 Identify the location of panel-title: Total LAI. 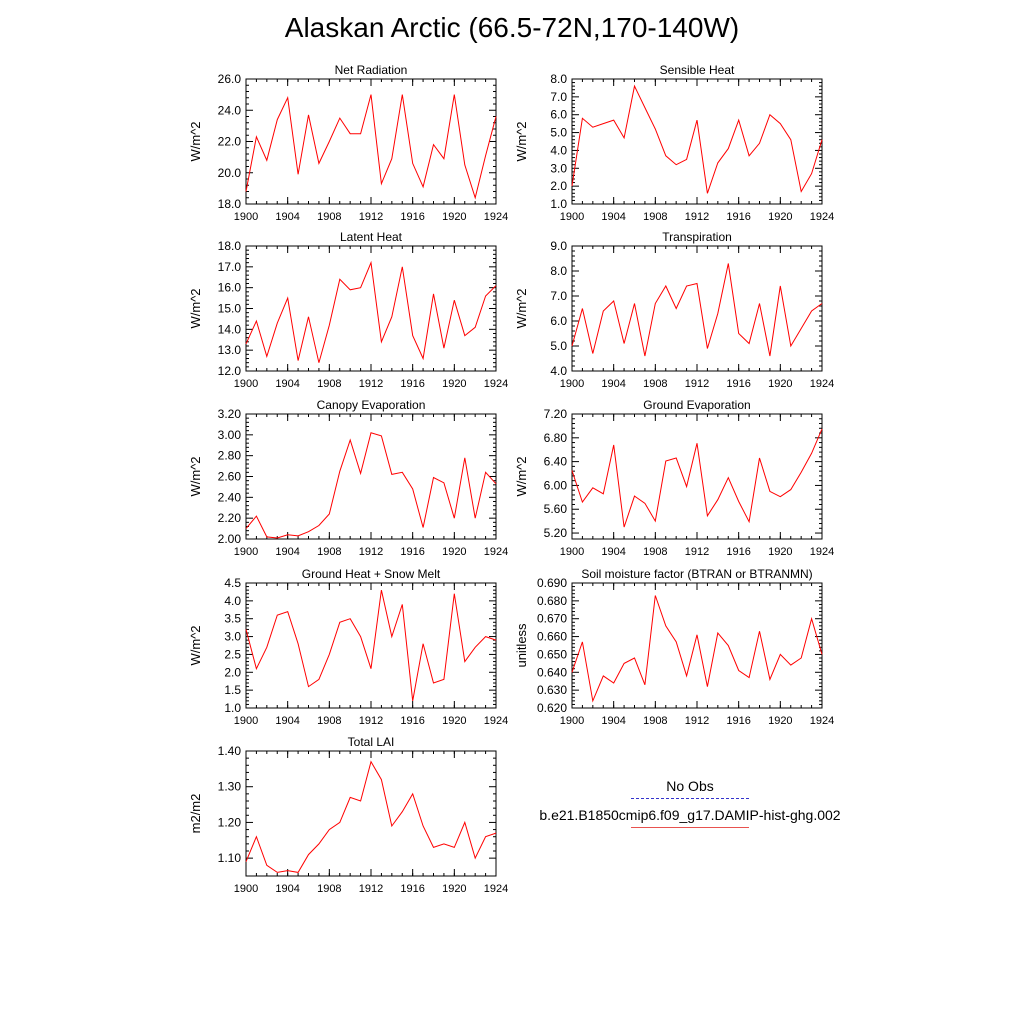
(371, 742).